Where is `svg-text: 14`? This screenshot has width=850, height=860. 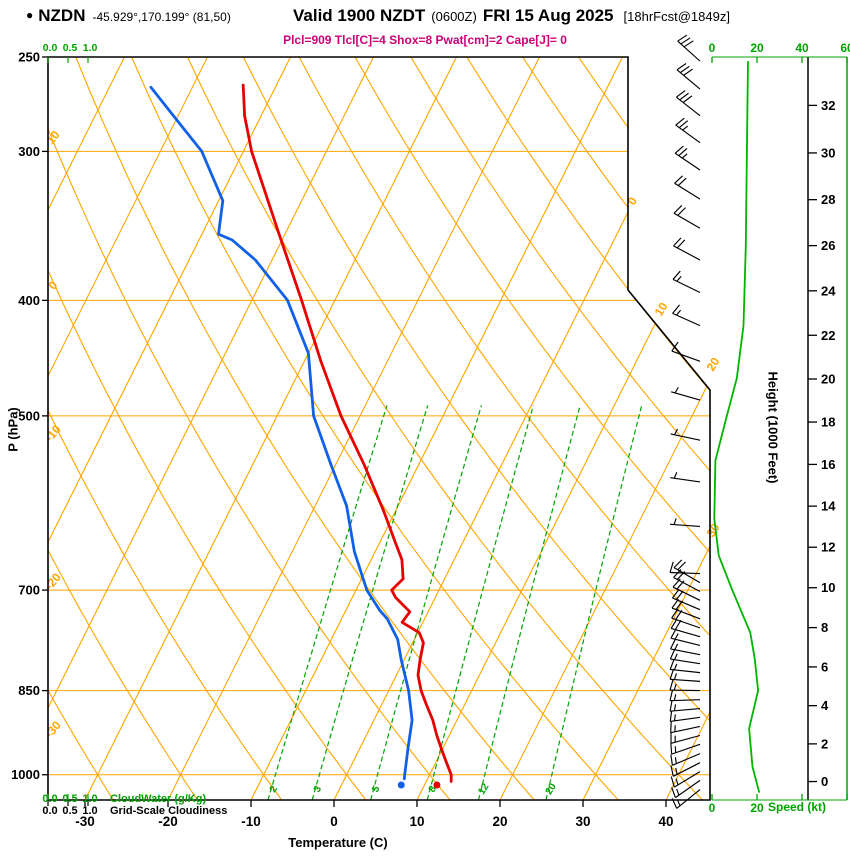 svg-text: 14 is located at coordinates (828, 506).